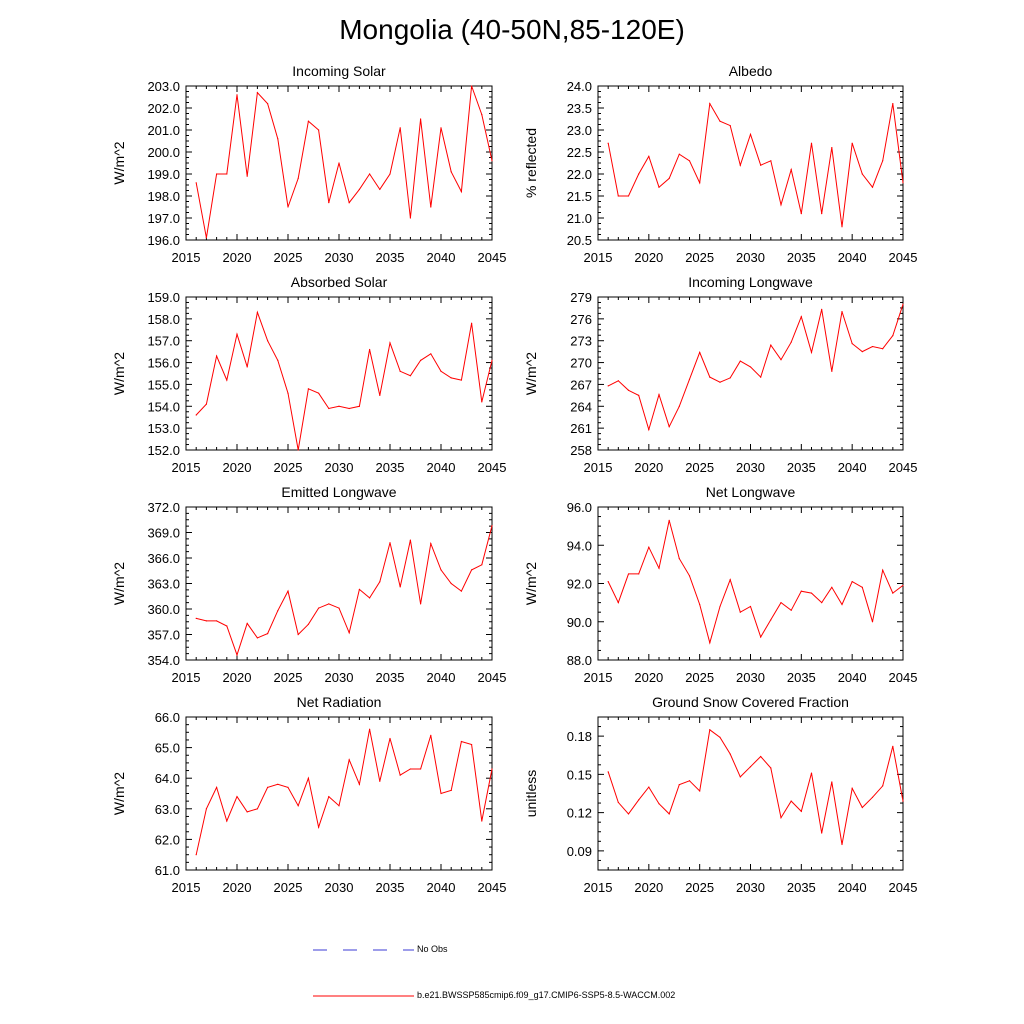 Image resolution: width=1024 pixels, height=1024 pixels. Describe the element at coordinates (801, 677) in the screenshot. I see `chart-6-xtick-label: 2035` at that location.